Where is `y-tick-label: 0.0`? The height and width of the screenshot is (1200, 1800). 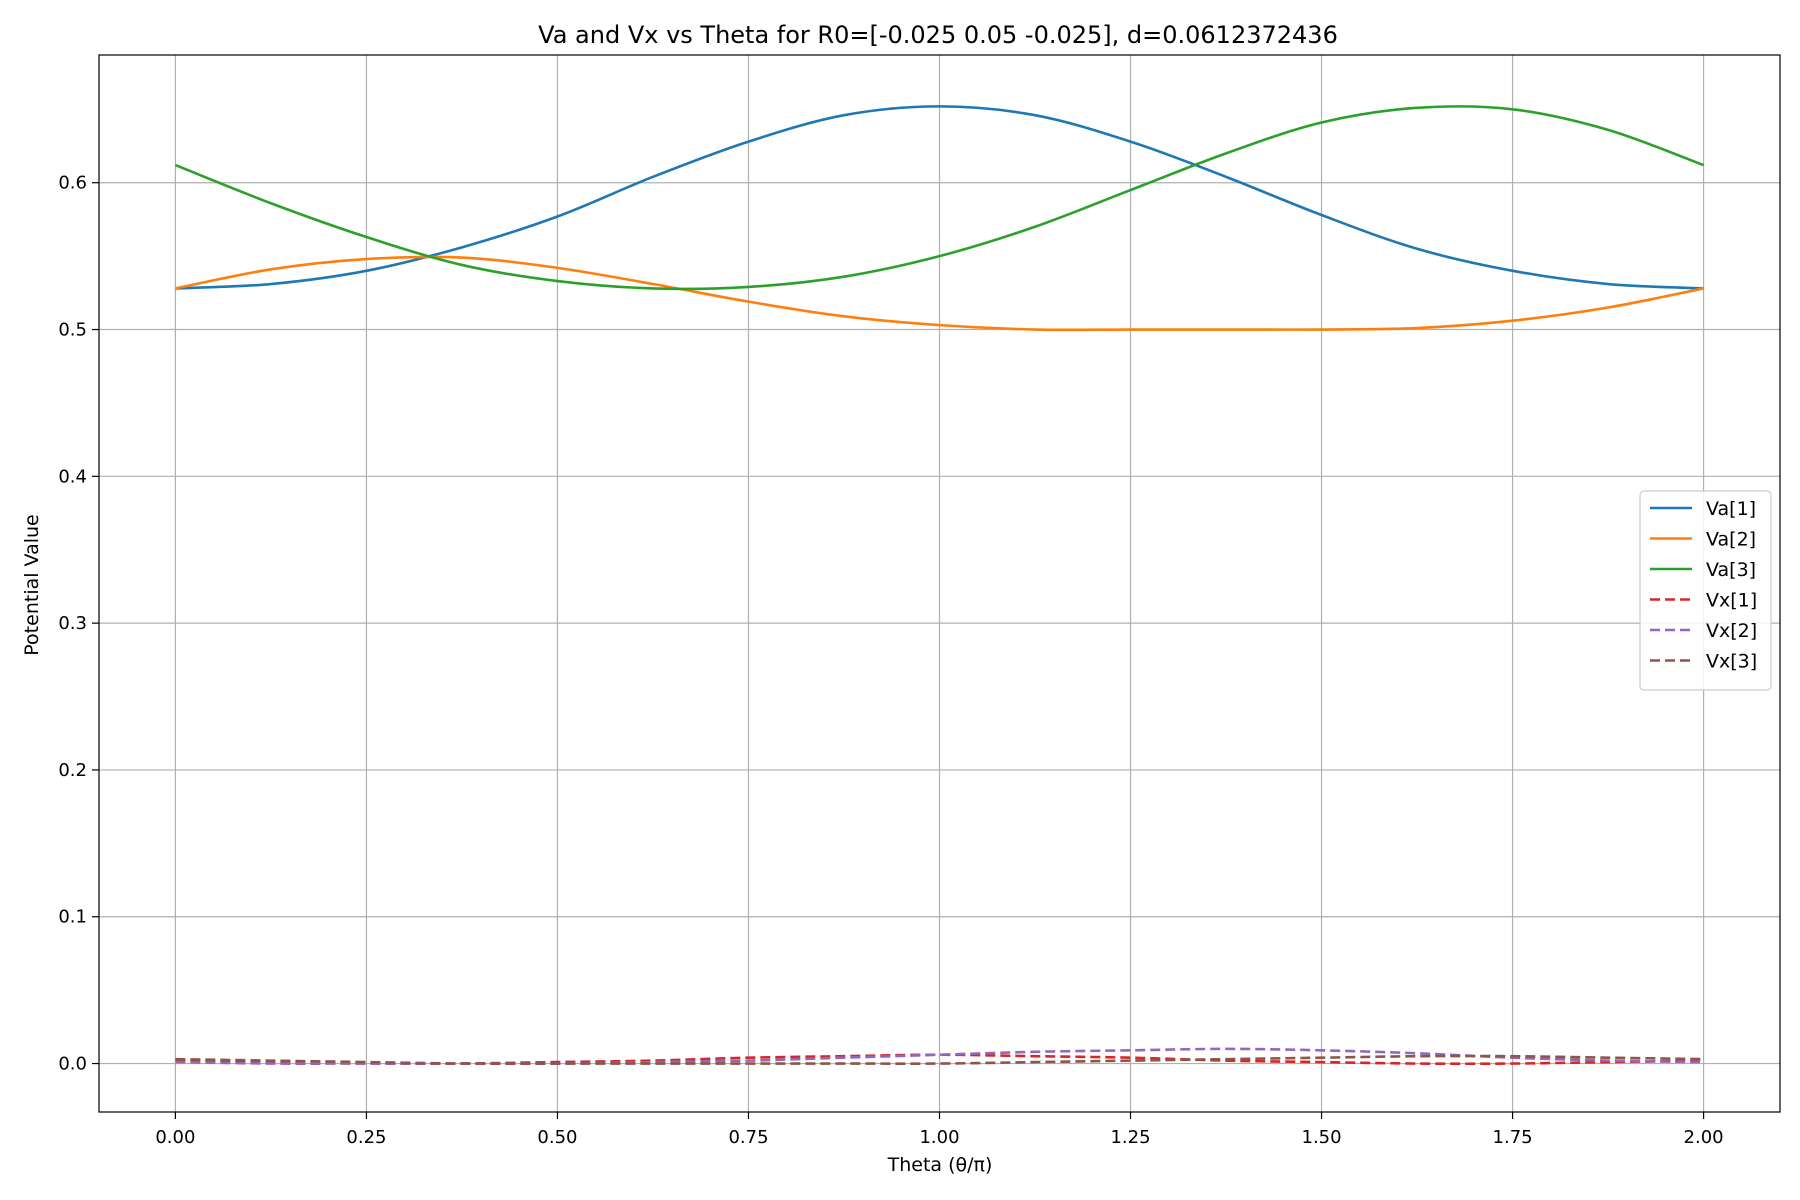 y-tick-label: 0.0 is located at coordinates (72, 1064).